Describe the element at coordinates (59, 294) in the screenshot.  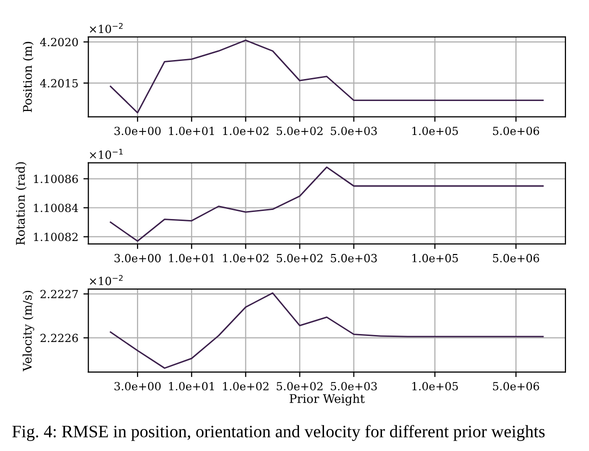
I see `y-tick-label: 2.2227` at that location.